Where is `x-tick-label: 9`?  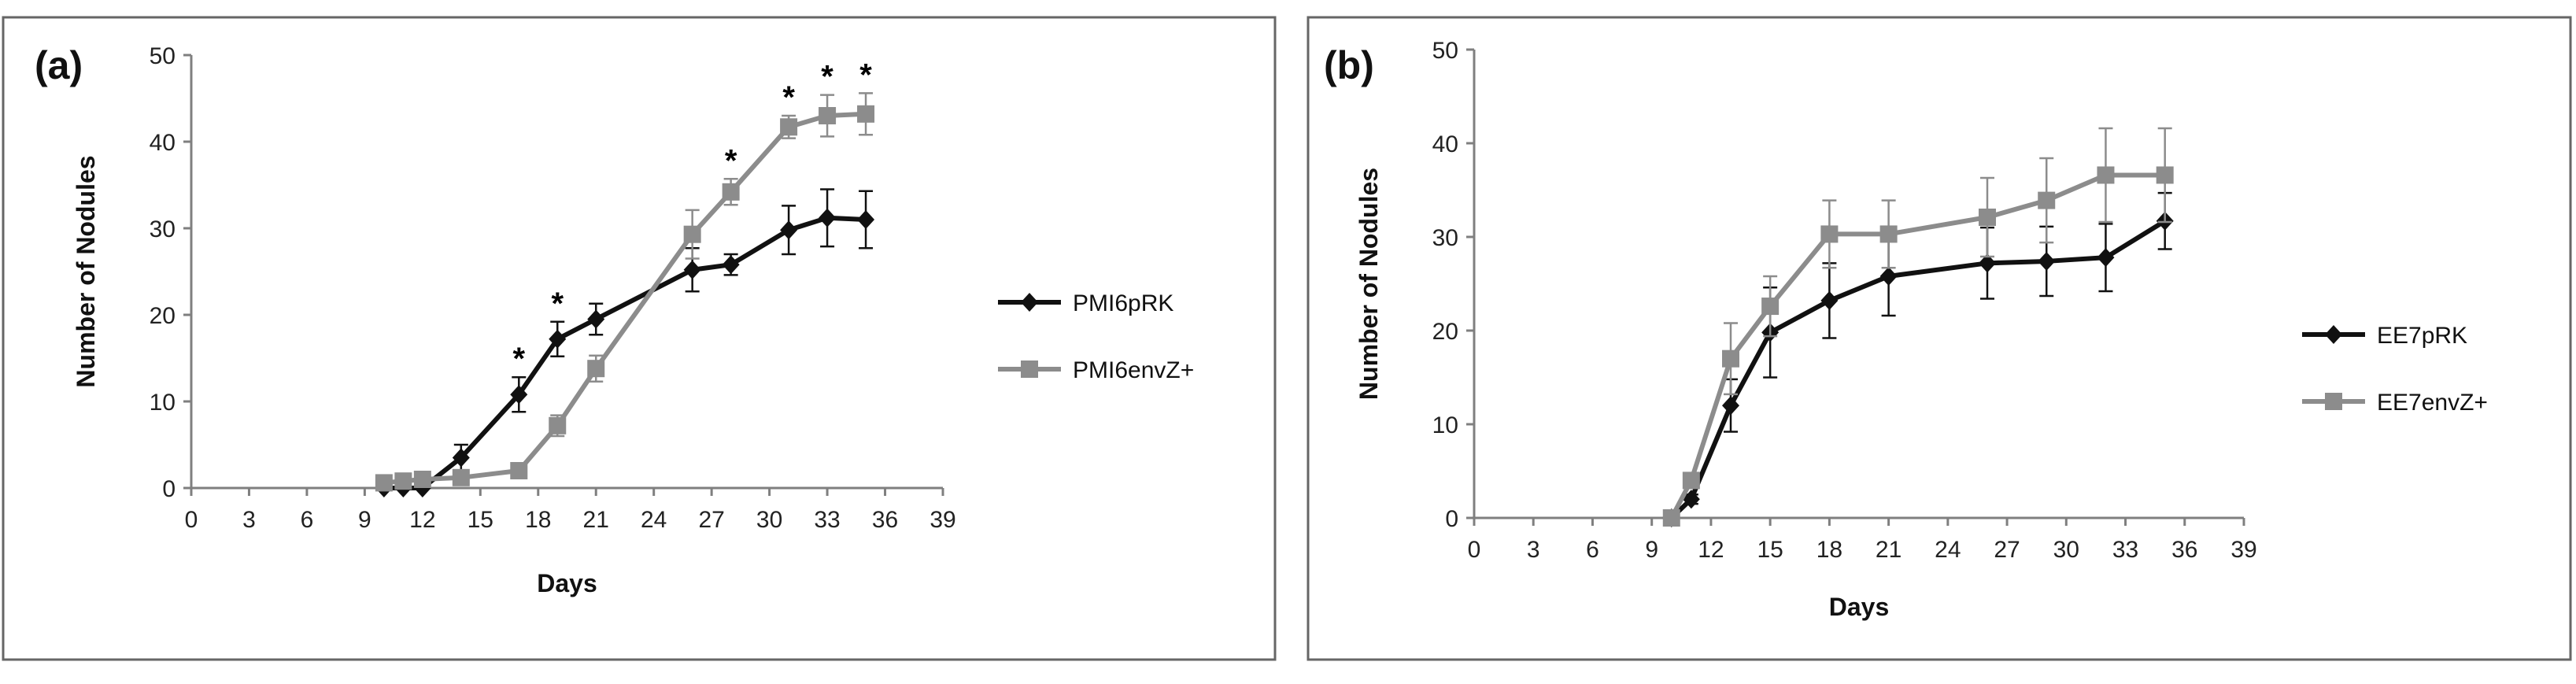
x-tick-label: 9 is located at coordinates (364, 520).